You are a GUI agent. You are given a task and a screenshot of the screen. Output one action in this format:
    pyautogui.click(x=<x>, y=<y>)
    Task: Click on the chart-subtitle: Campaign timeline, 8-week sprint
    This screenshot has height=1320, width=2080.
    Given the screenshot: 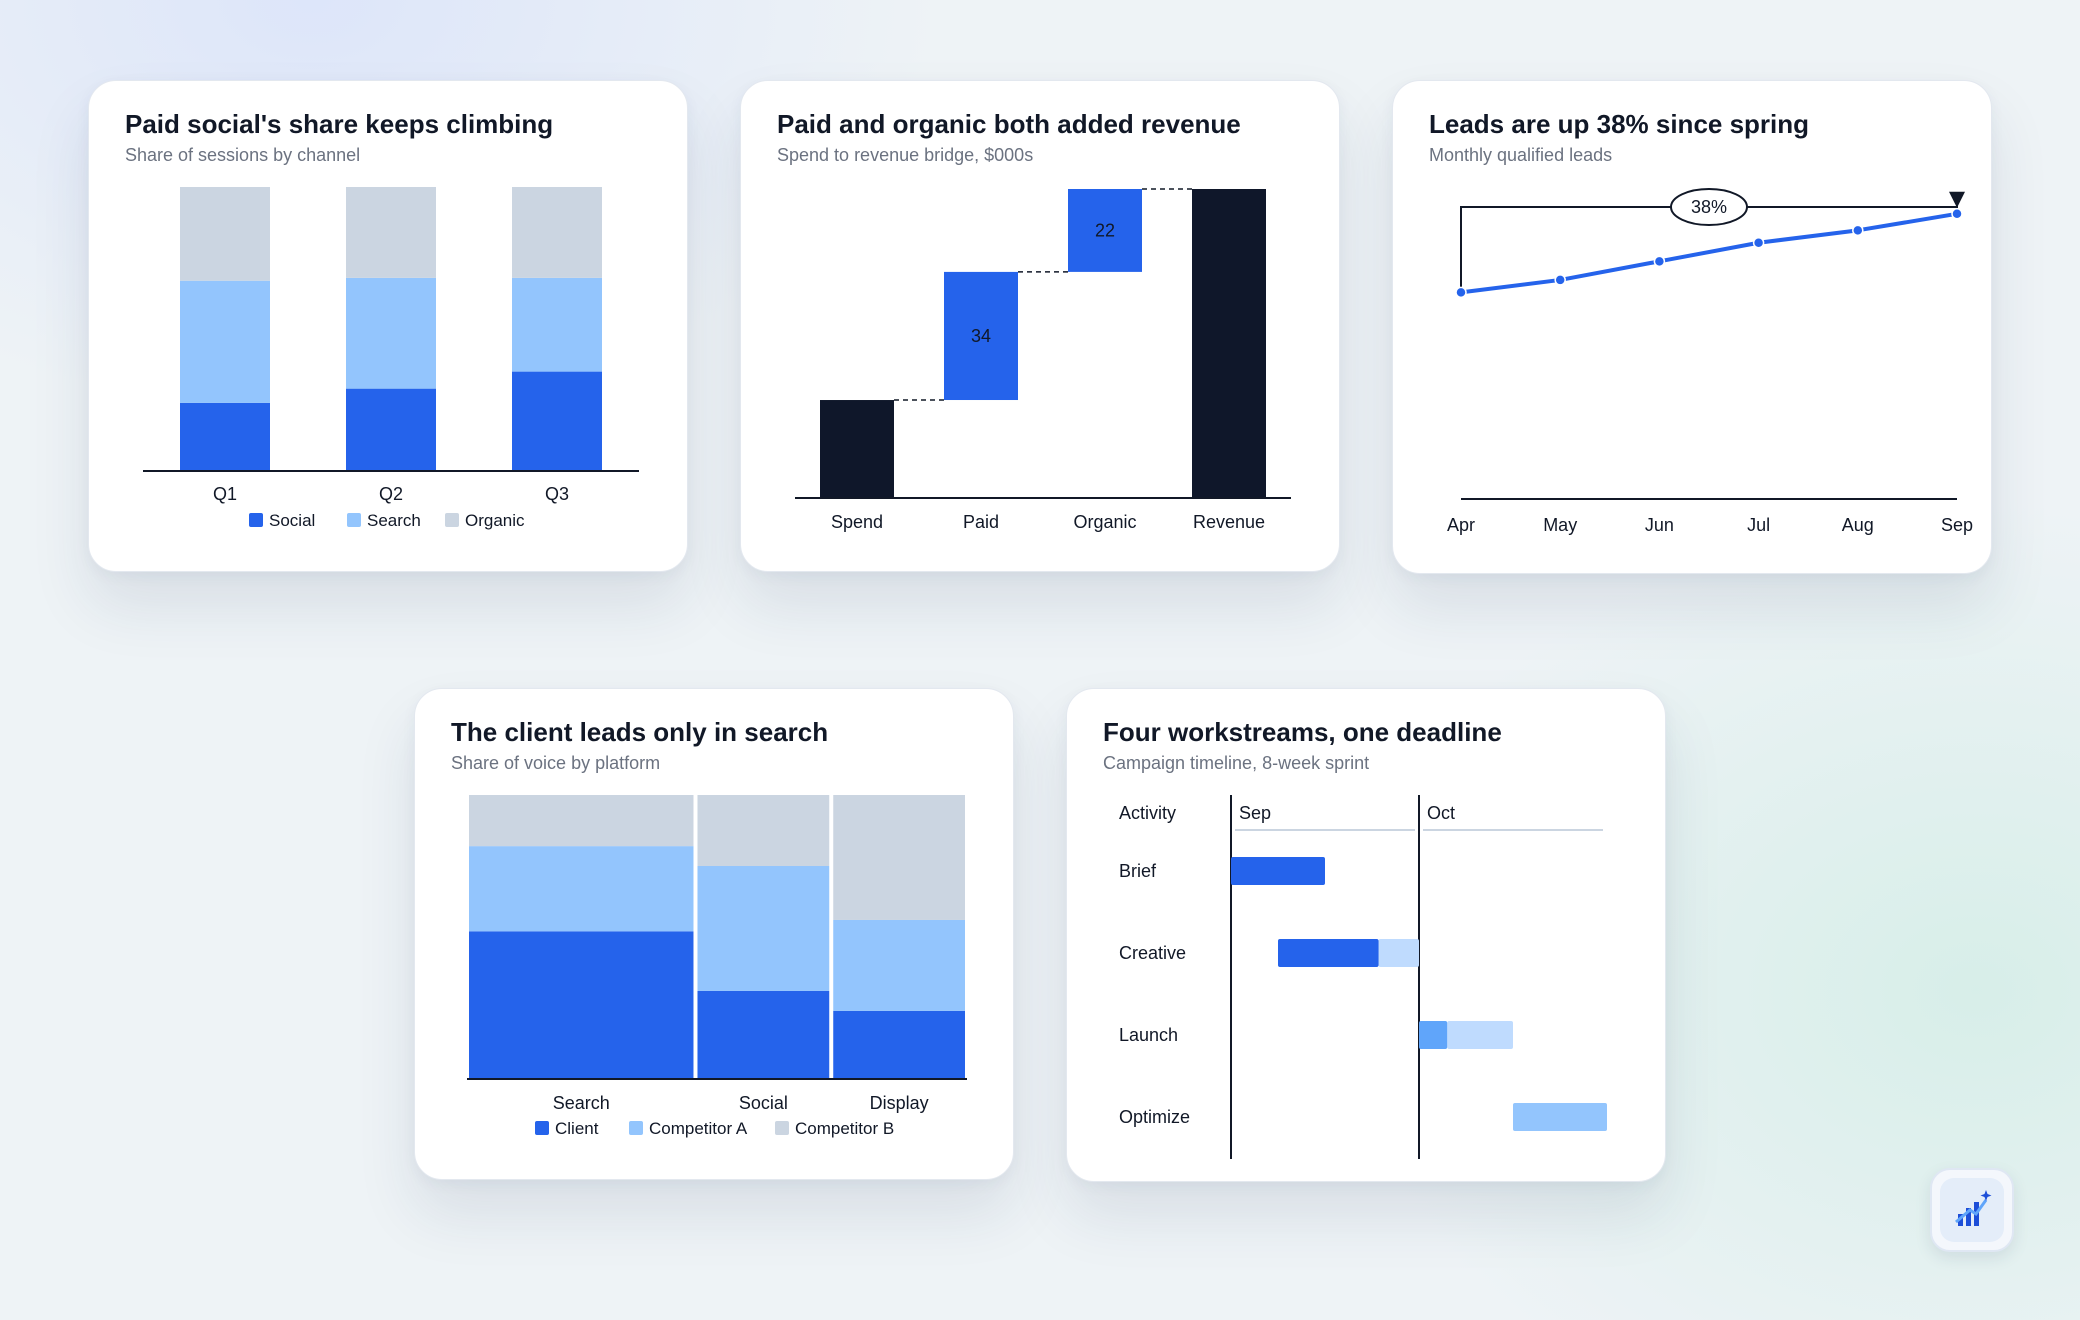 What is the action you would take?
    pyautogui.click(x=1236, y=763)
    